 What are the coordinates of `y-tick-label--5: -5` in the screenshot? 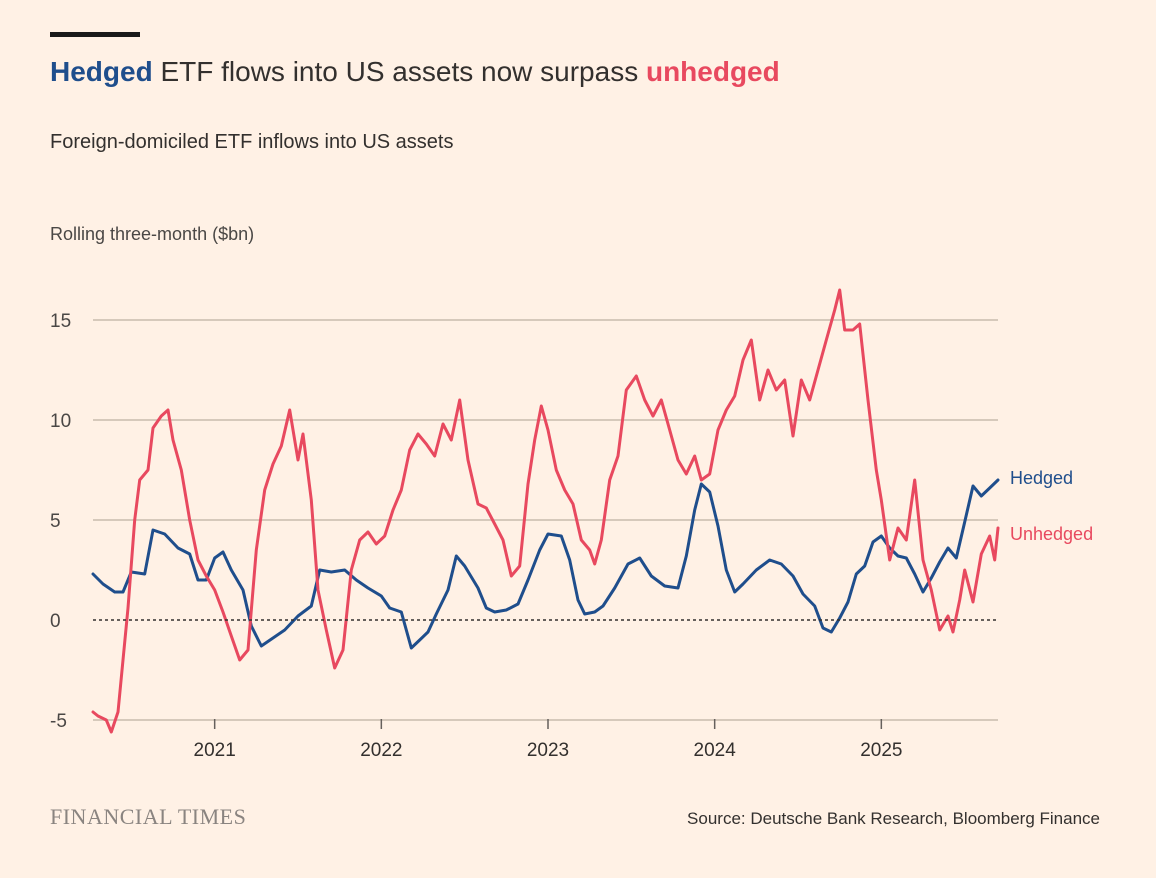 It's located at (58, 721).